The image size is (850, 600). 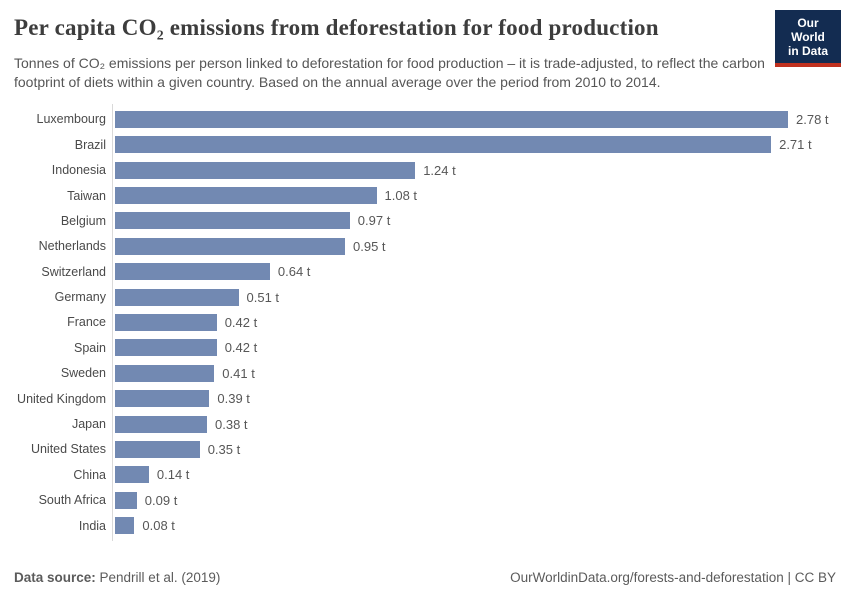 What do you see at coordinates (425, 525) in the screenshot?
I see `chart-row: India 0.08 t` at bounding box center [425, 525].